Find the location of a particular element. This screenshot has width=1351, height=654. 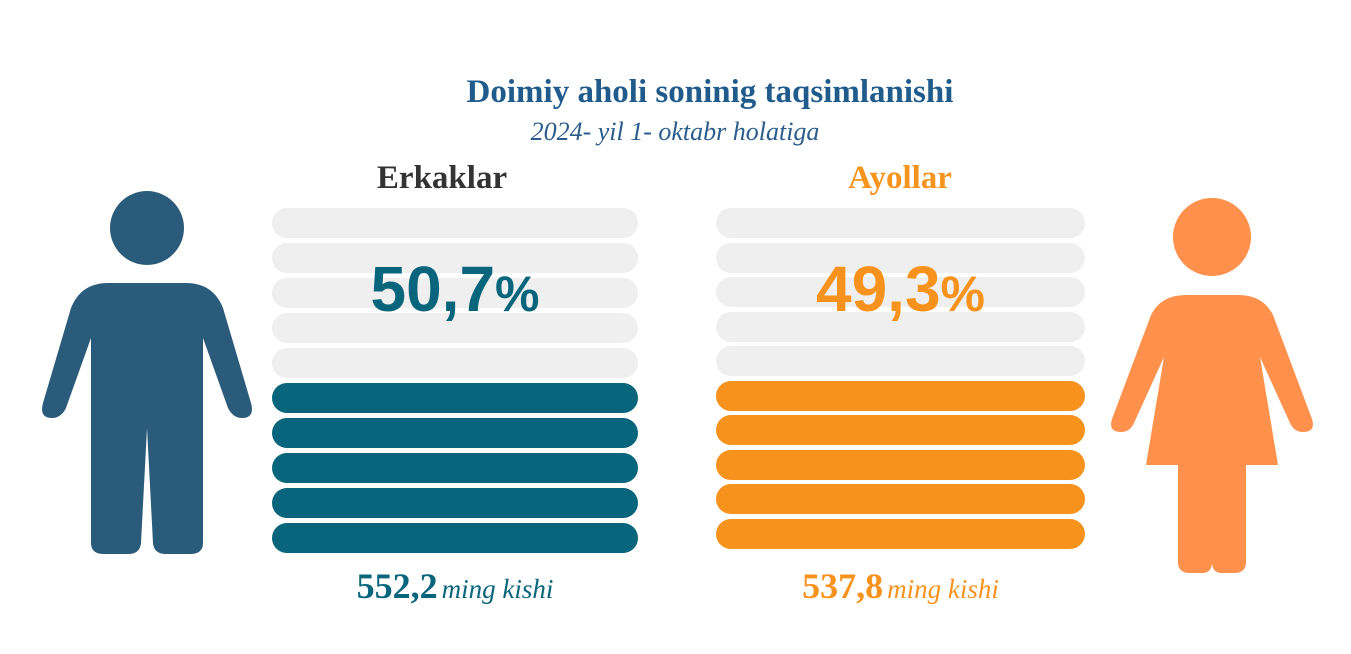

women-label: Ayollar is located at coordinates (900, 178).